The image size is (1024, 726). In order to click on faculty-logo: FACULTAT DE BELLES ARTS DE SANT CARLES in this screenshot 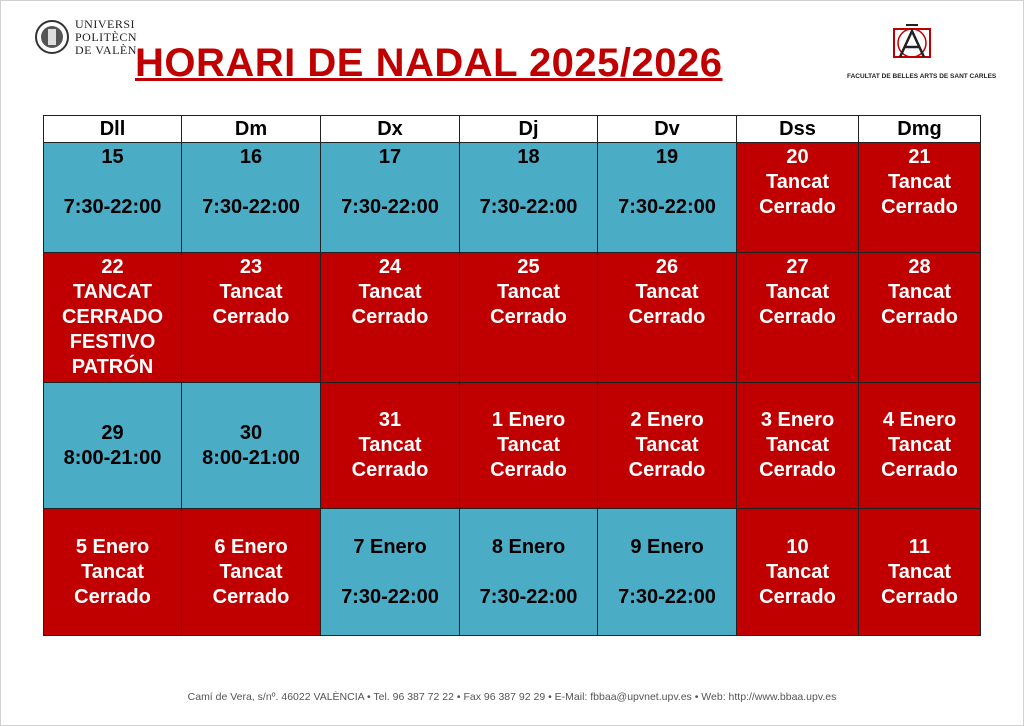, I will do `click(922, 50)`.